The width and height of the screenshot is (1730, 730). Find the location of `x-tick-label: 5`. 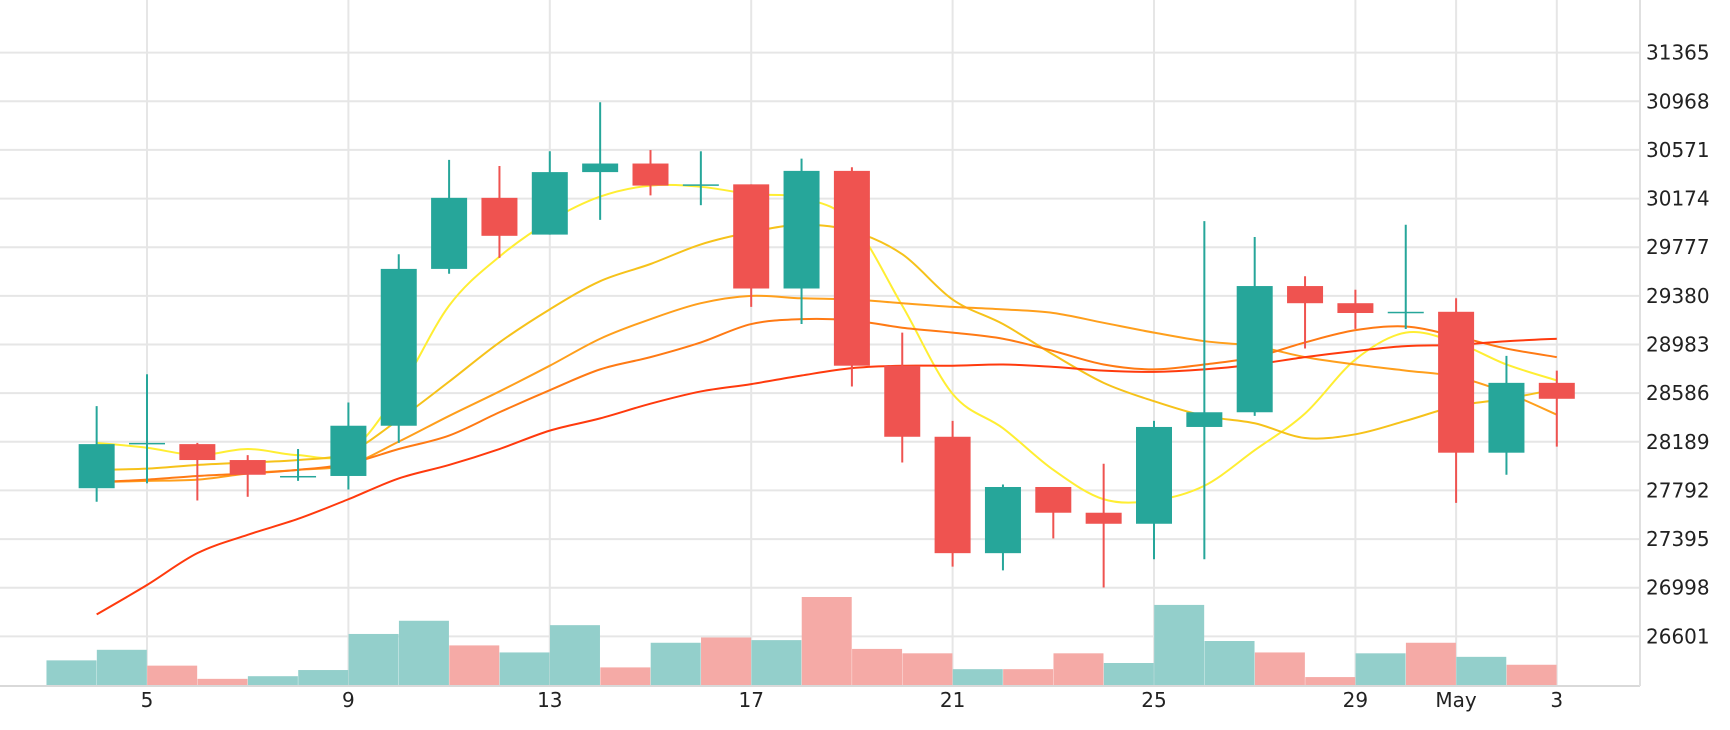

x-tick-label: 5 is located at coordinates (147, 700).